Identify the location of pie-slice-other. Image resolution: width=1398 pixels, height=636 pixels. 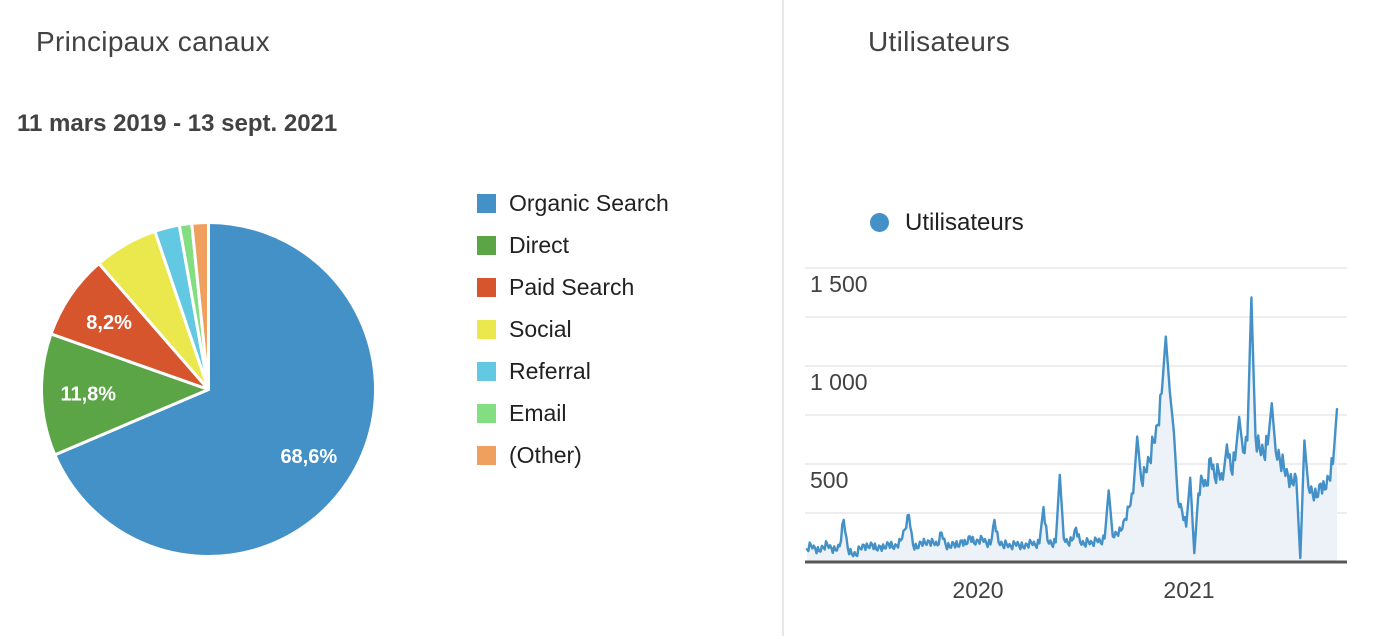
(200, 305).